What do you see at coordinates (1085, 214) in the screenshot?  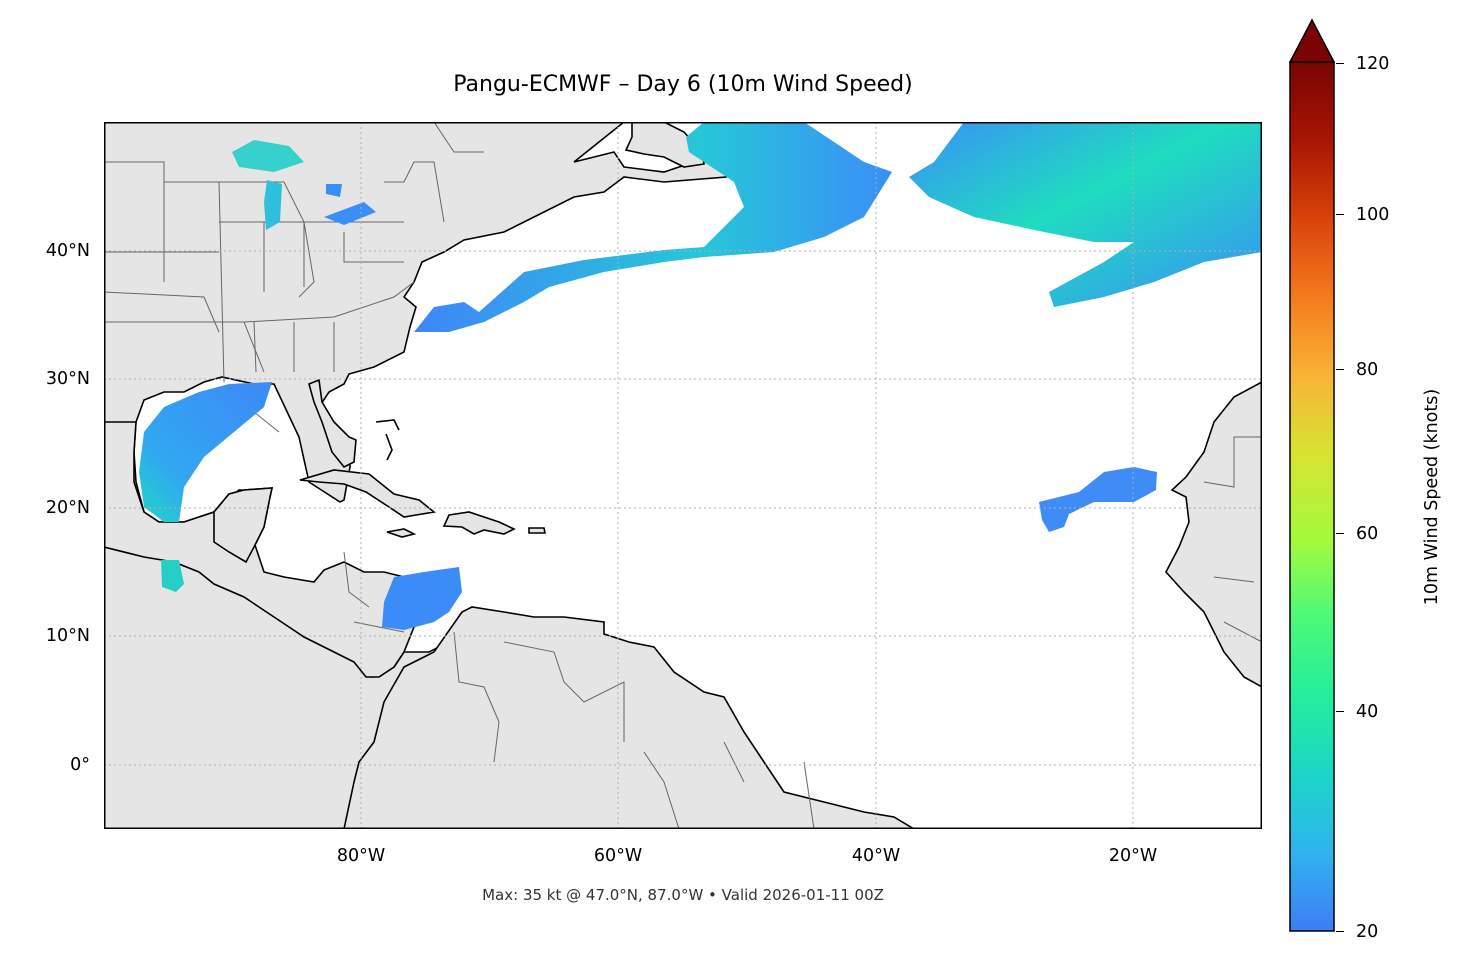 I see `wind-region-central-atlantic` at bounding box center [1085, 214].